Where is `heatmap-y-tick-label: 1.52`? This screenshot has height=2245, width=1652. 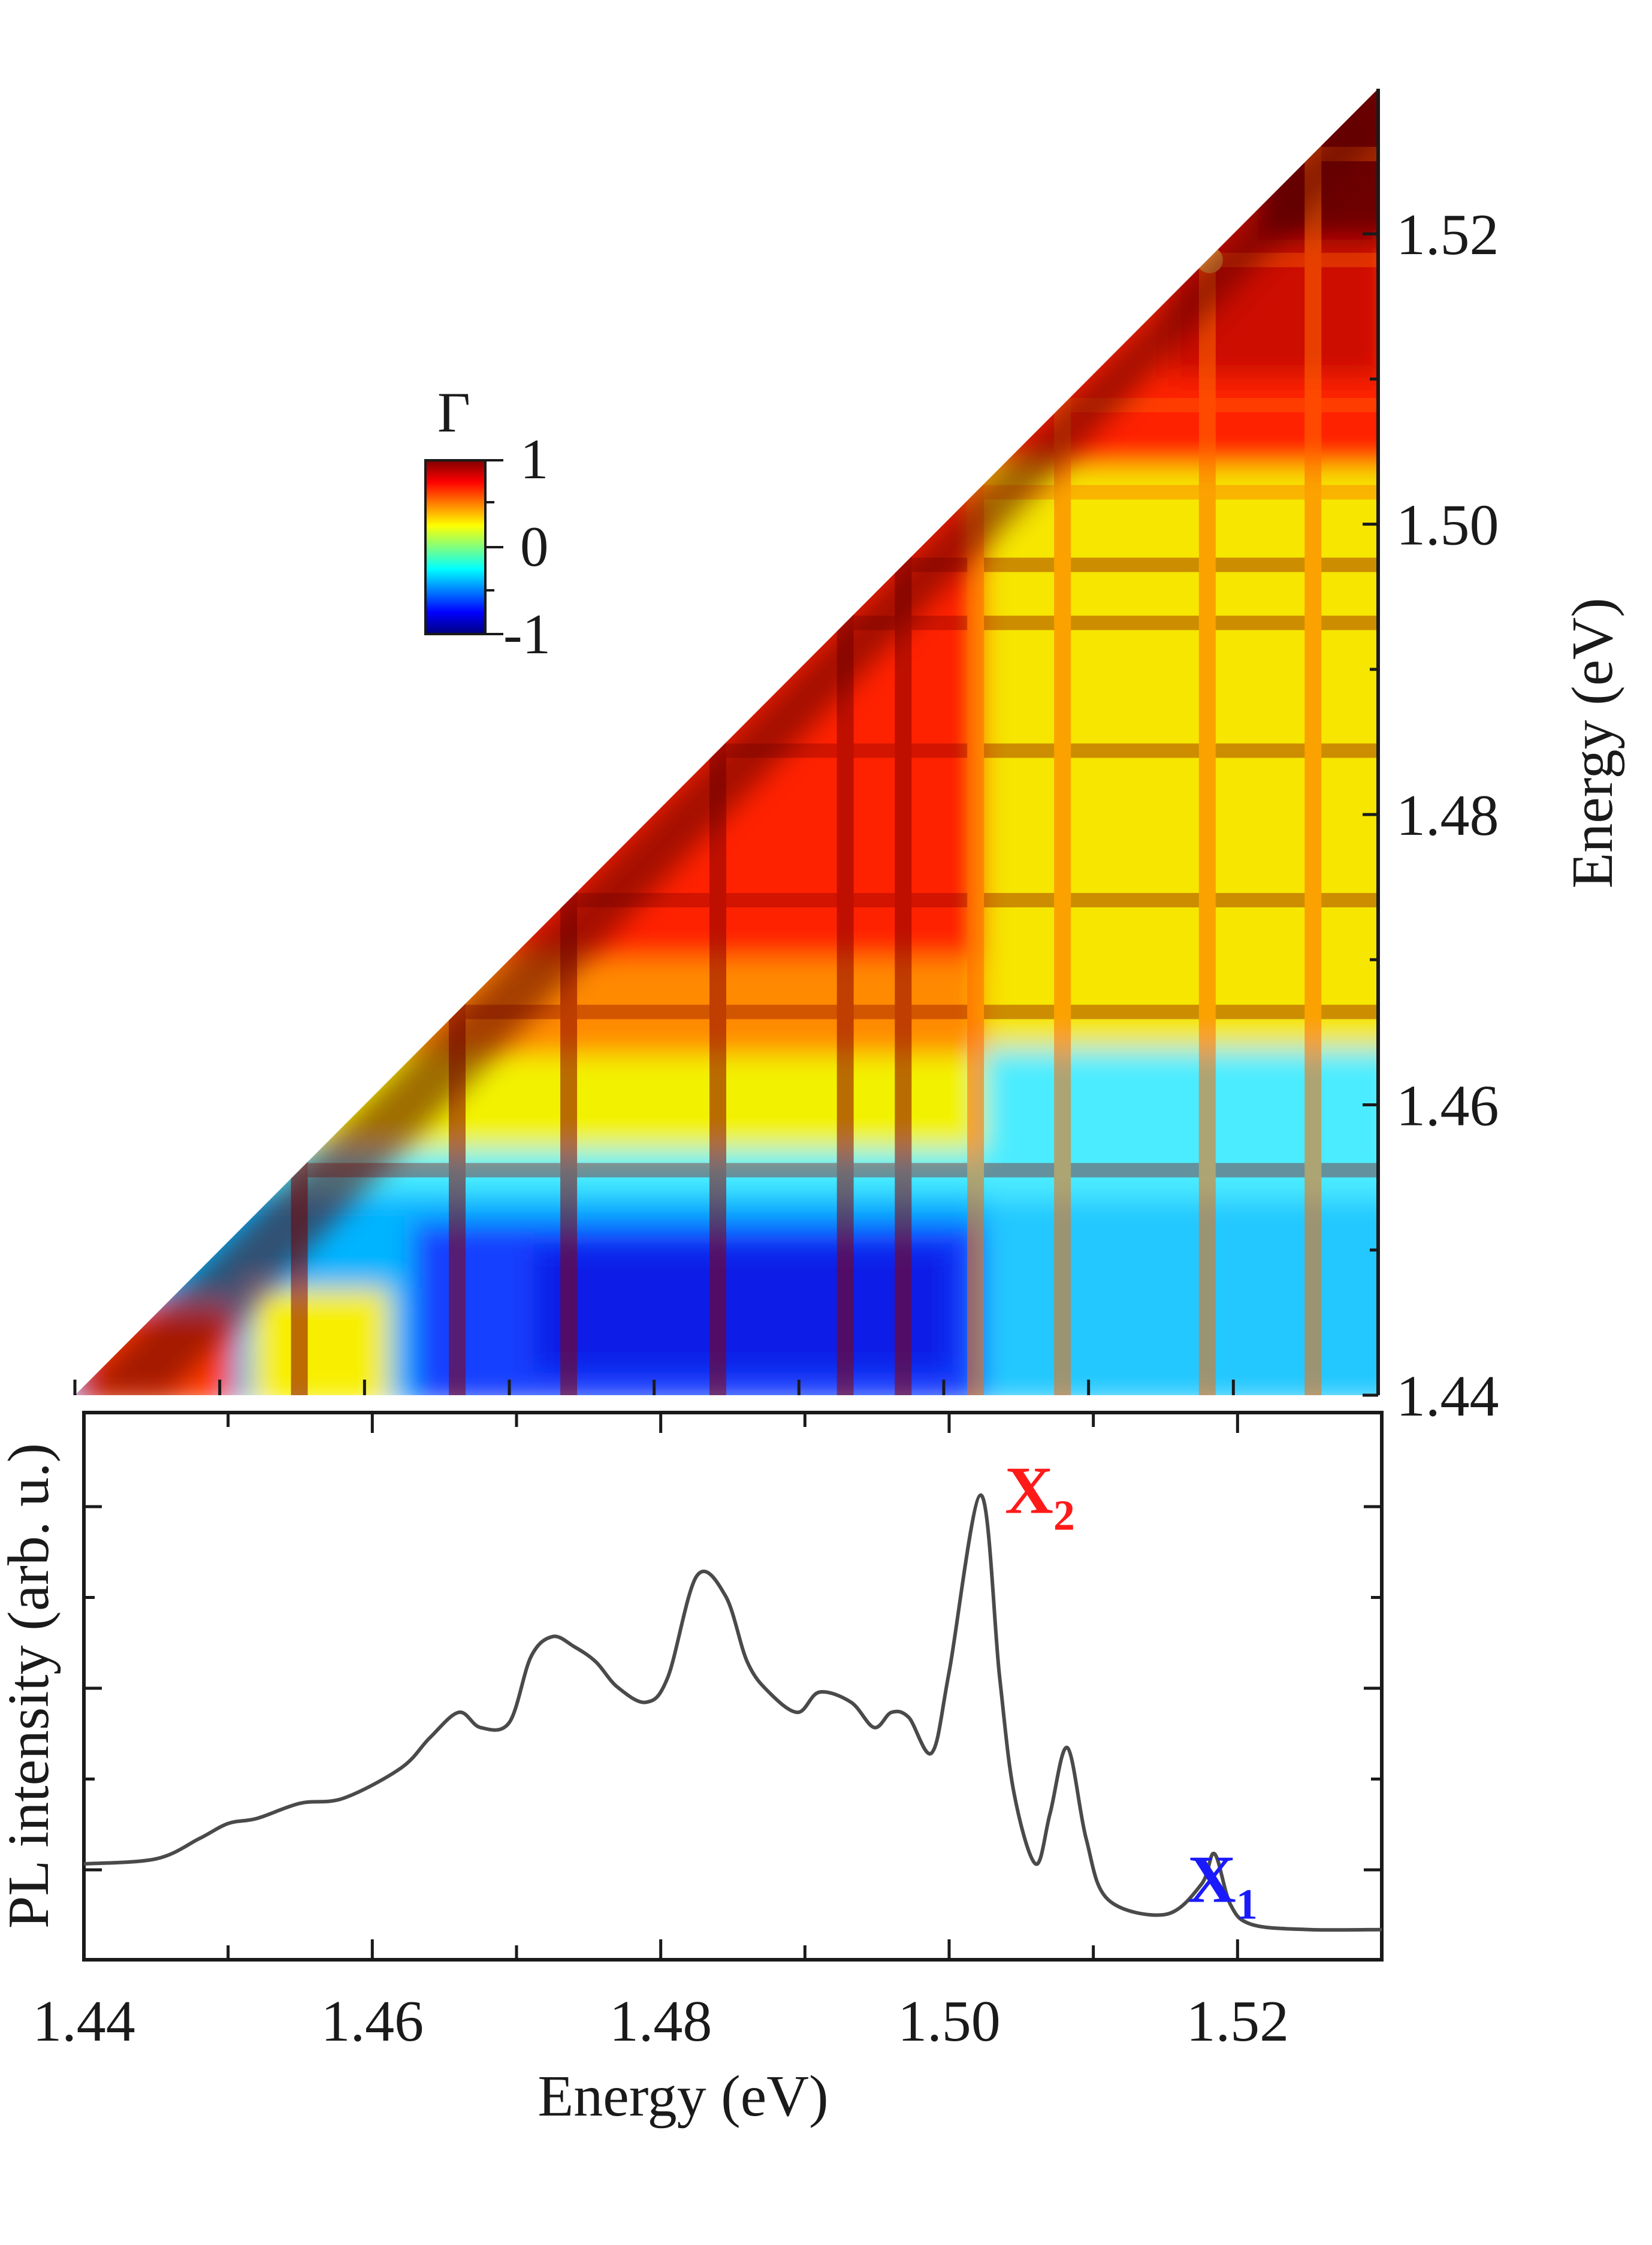
heatmap-y-tick-label: 1.52 is located at coordinates (1447, 235).